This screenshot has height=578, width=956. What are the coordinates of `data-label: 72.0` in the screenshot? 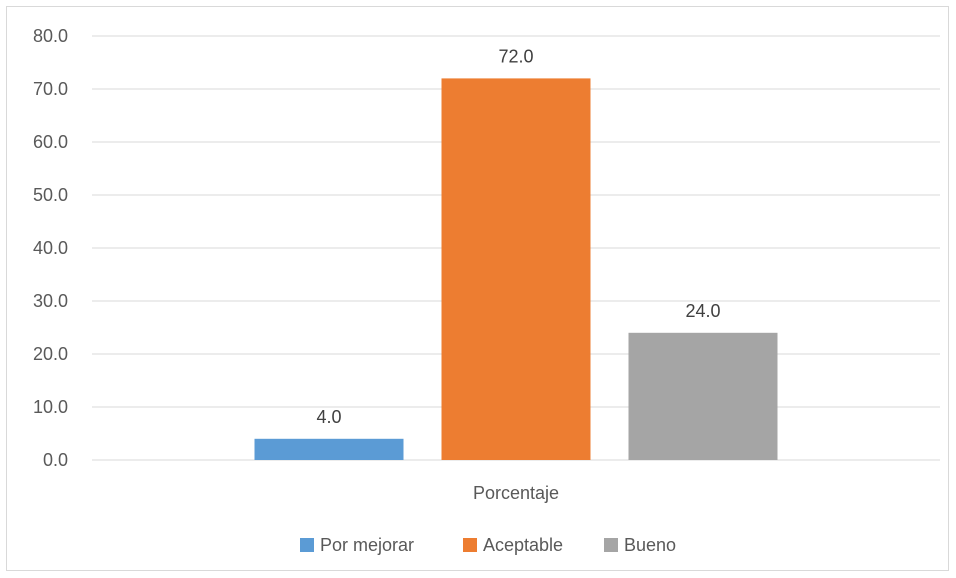 It's located at (515, 56).